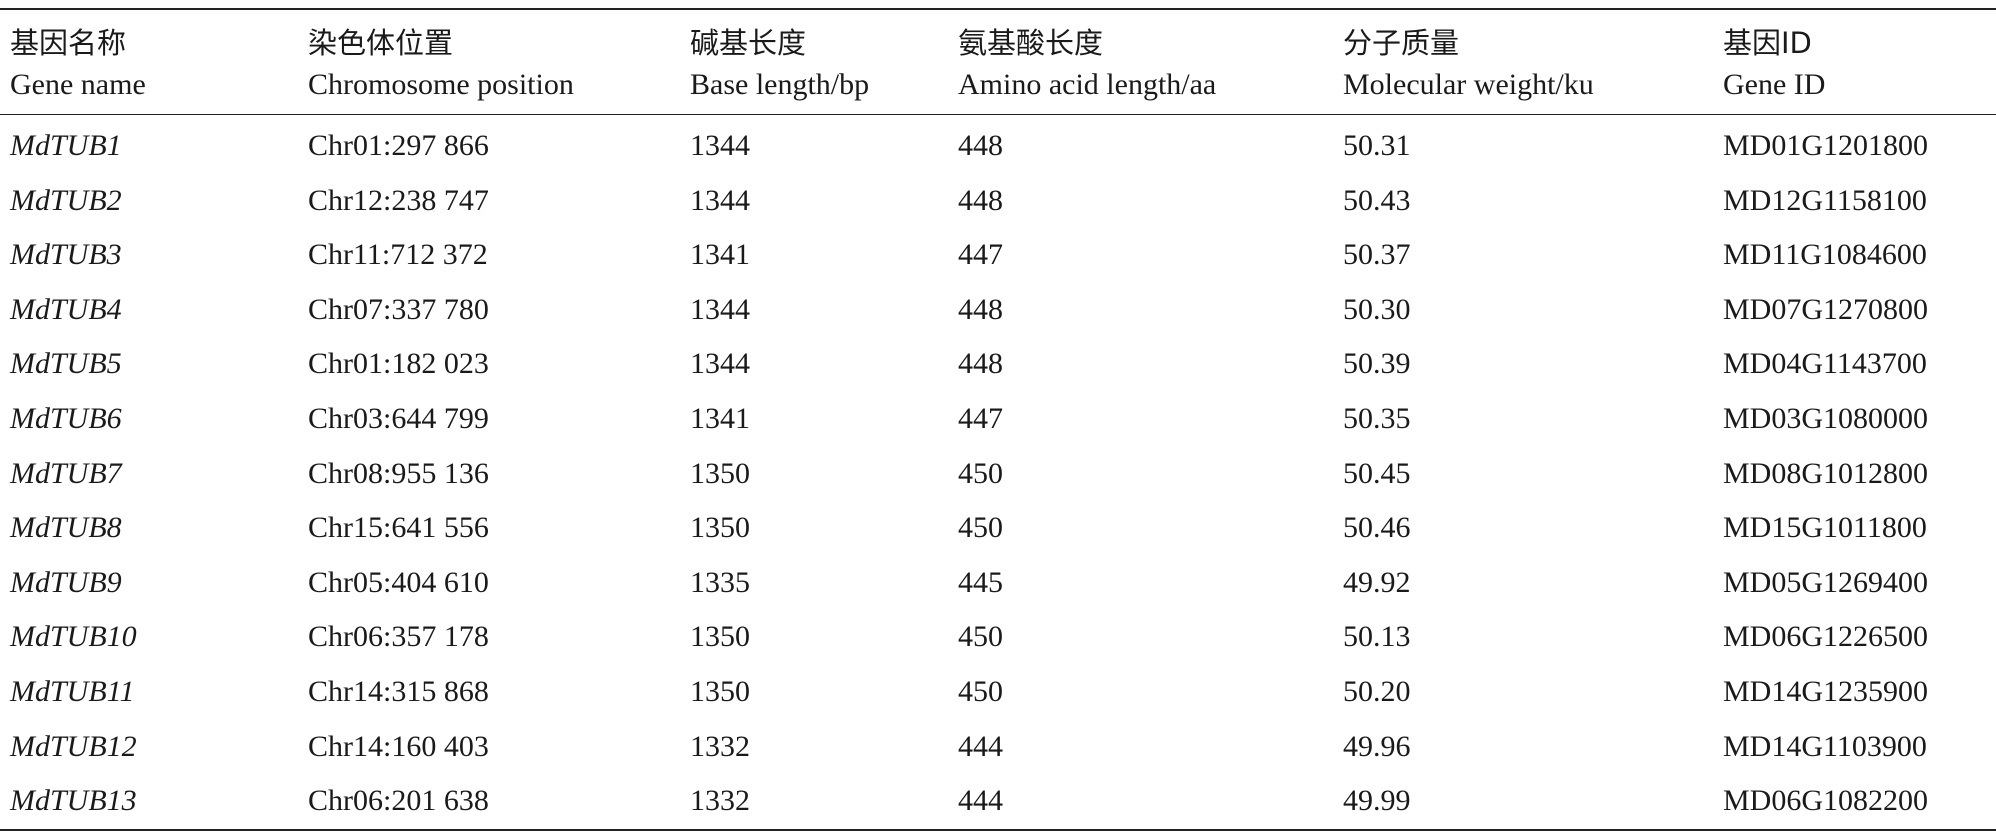 This screenshot has width=1996, height=832. I want to click on cell-gene-id: MD06G1226500, so click(1826, 637).